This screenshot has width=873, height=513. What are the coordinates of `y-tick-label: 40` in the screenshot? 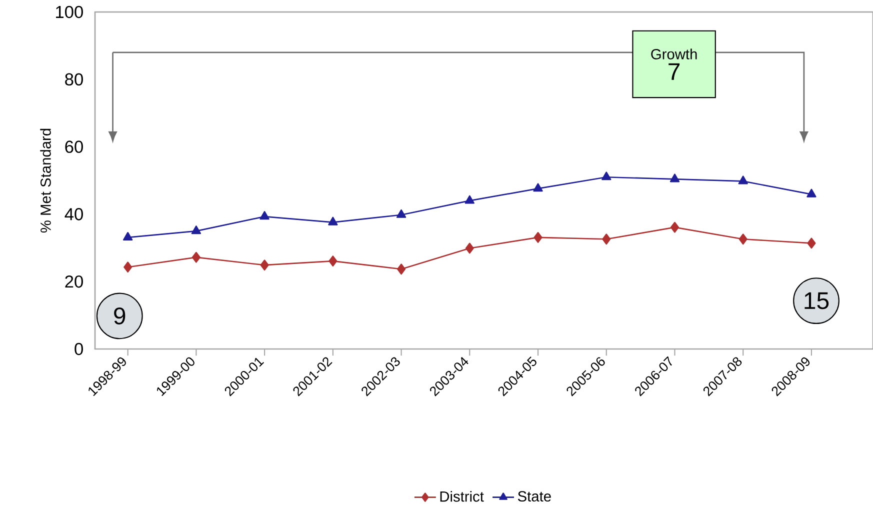 It's located at (73, 214).